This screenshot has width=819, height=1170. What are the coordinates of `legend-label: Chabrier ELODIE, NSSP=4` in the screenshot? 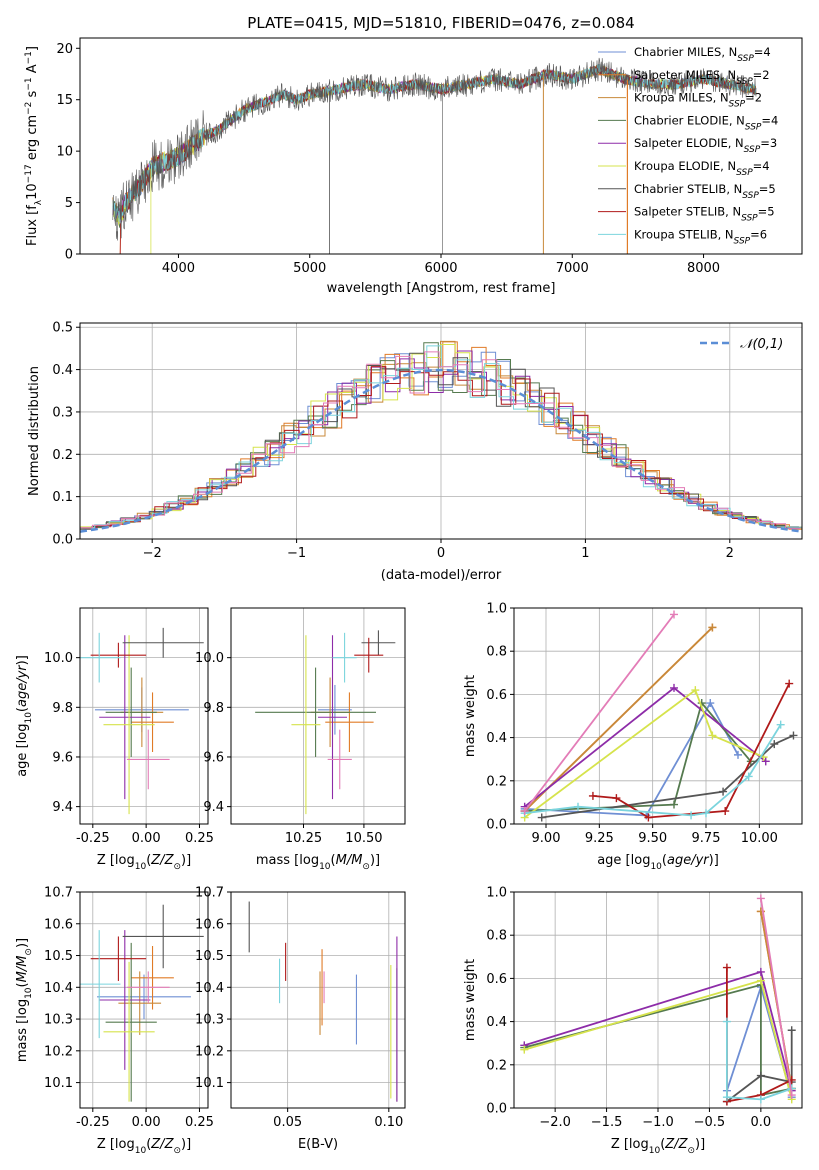 It's located at (706, 122).